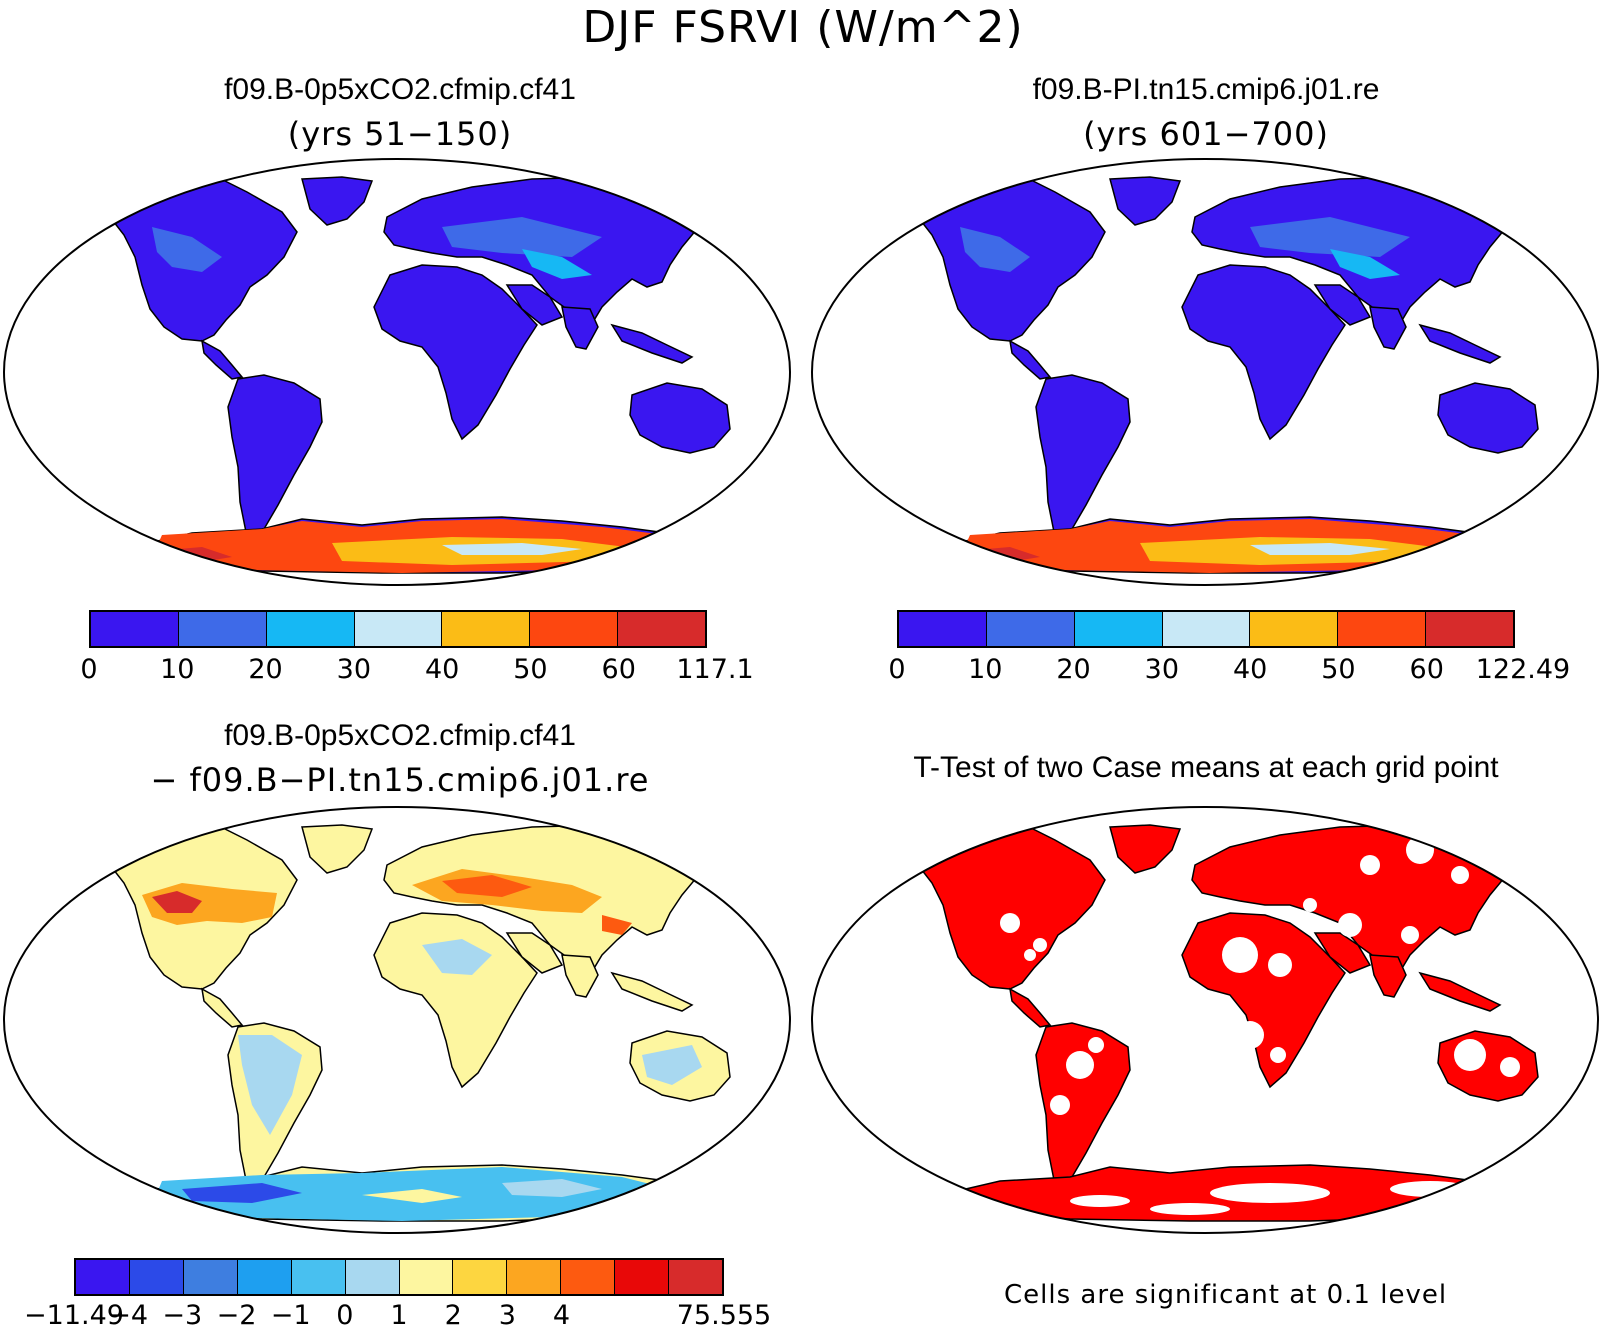 The width and height of the screenshot is (1606, 1331). I want to click on panel-subtitle-bottom-left: − f09.B−PI.tn15.cmip6.j01.re, so click(400, 780).